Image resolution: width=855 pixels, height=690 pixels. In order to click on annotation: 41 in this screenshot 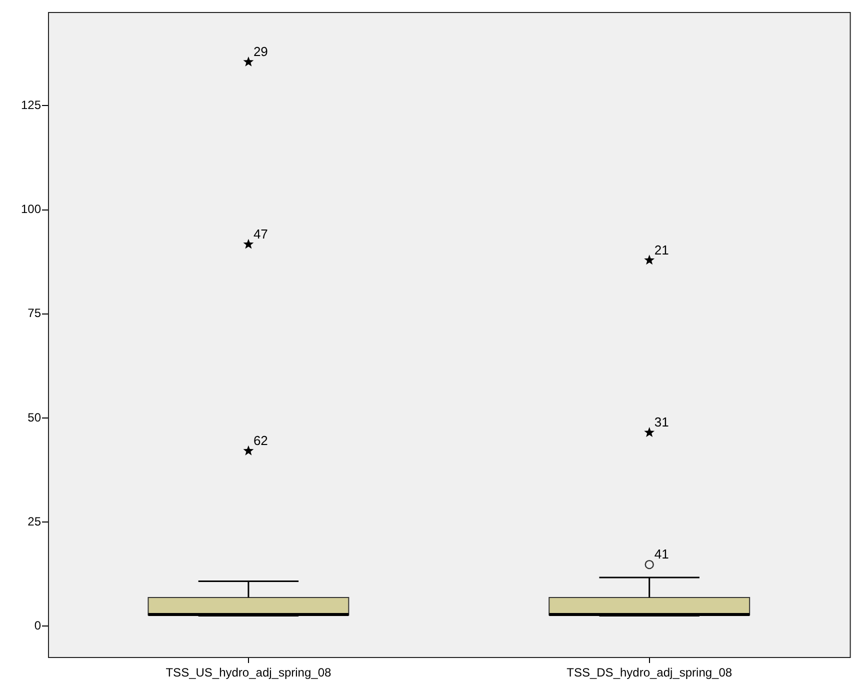, I will do `click(661, 554)`.